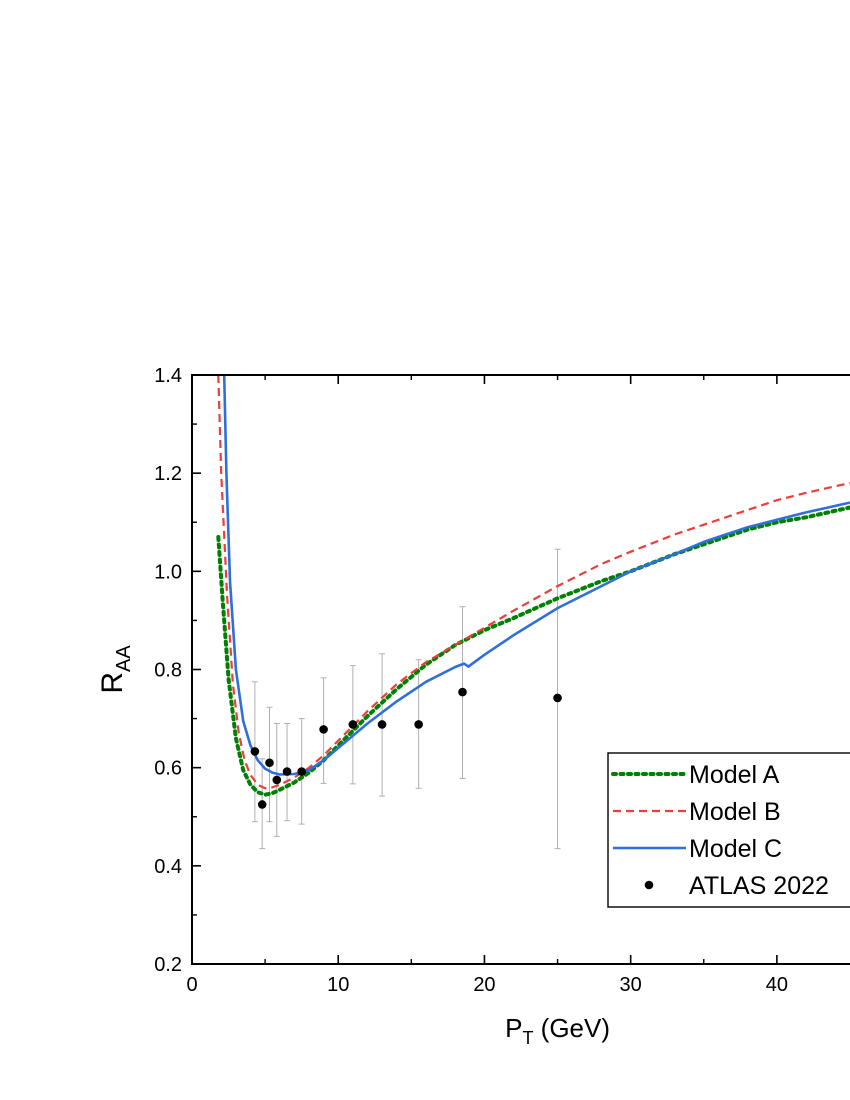  Describe the element at coordinates (168, 671) in the screenshot. I see `y-tick-label: 0.8` at that location.